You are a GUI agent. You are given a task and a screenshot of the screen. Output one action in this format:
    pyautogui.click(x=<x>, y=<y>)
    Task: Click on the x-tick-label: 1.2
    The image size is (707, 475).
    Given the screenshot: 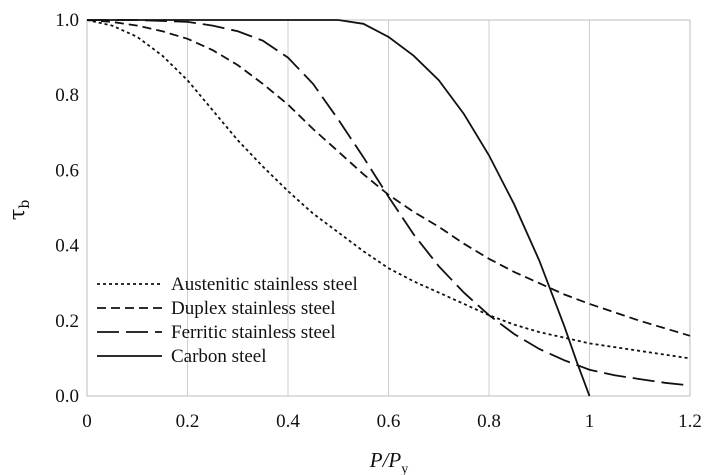 What is the action you would take?
    pyautogui.click(x=690, y=421)
    